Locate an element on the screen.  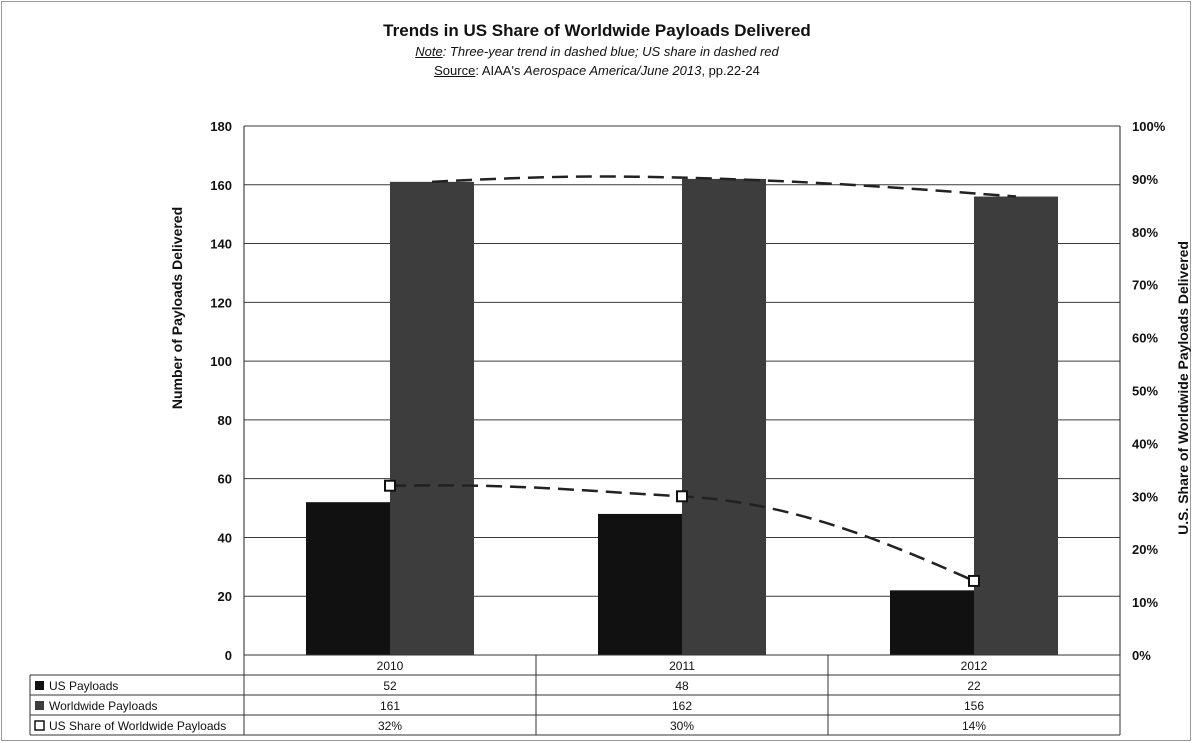
y2-tick-label: 40% is located at coordinates (1145, 443).